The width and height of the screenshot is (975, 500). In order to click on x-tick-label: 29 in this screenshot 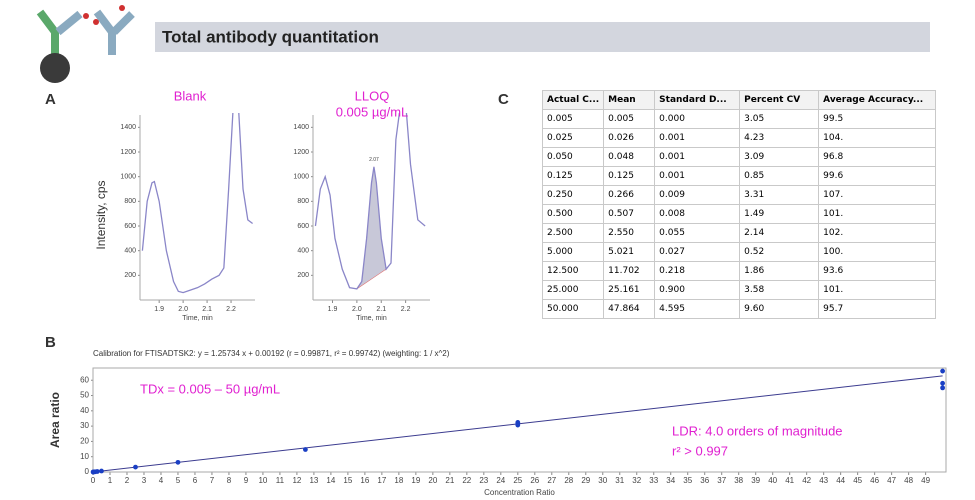, I will do `click(585, 480)`.